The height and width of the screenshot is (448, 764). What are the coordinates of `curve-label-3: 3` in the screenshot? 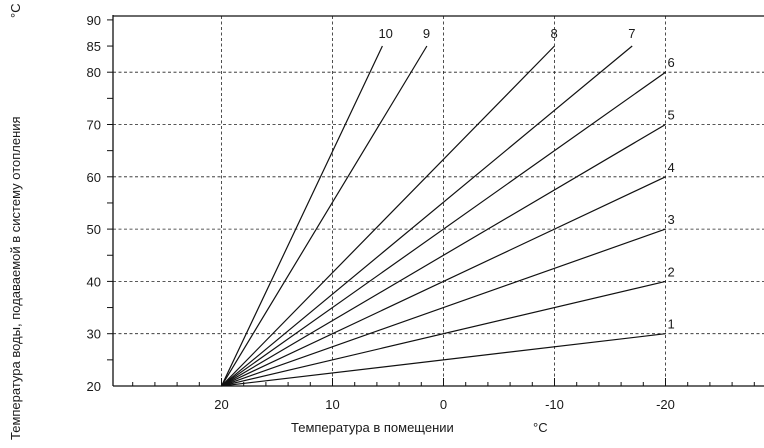 It's located at (671, 219).